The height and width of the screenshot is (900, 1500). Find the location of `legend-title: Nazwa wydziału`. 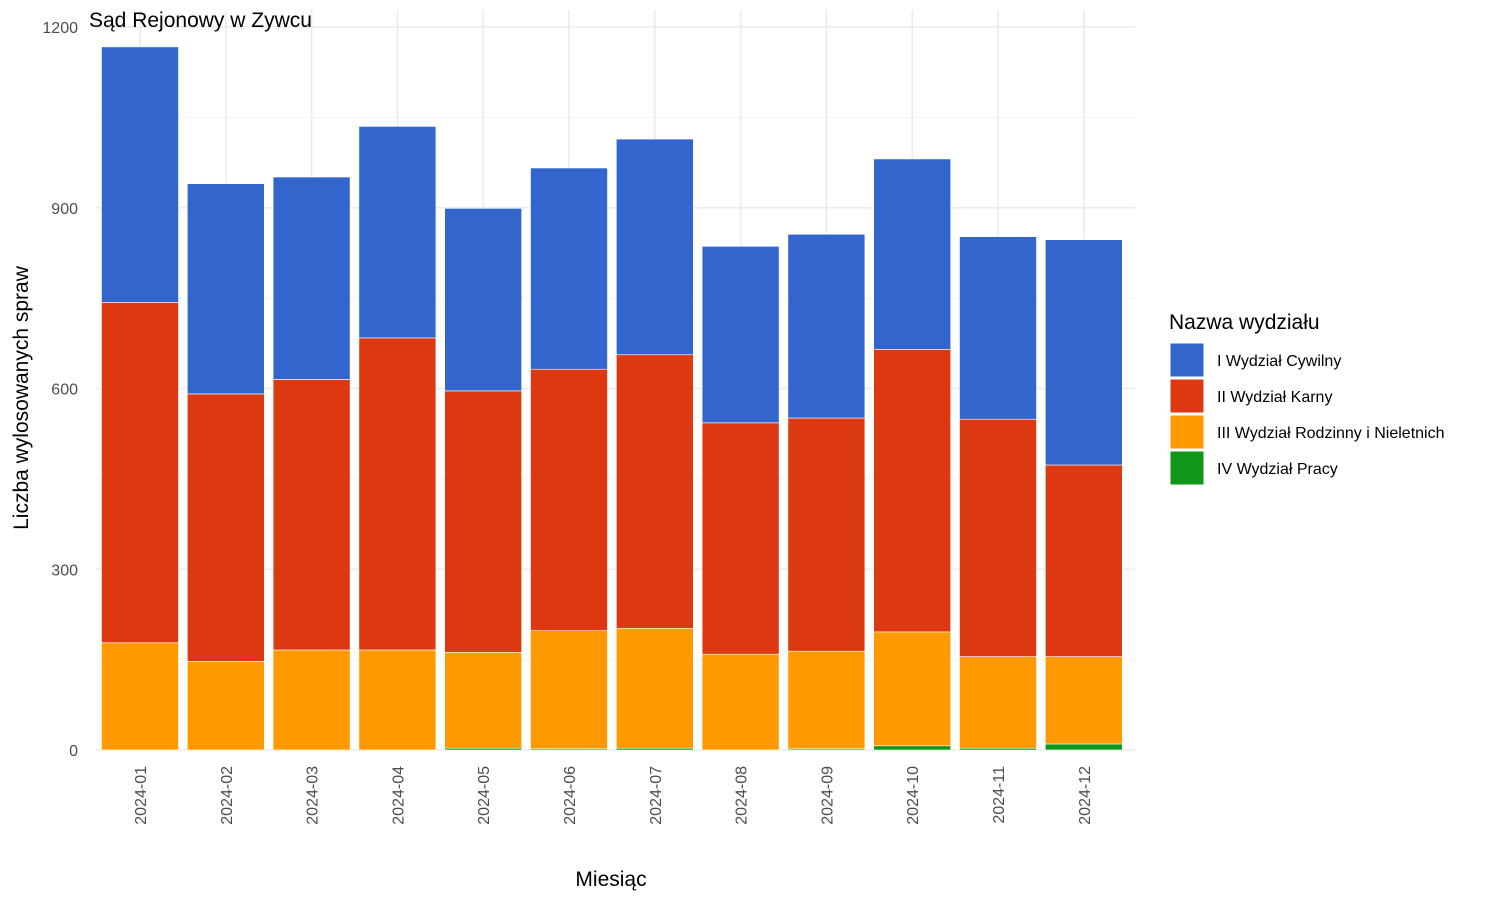

legend-title: Nazwa wydziału is located at coordinates (1244, 322).